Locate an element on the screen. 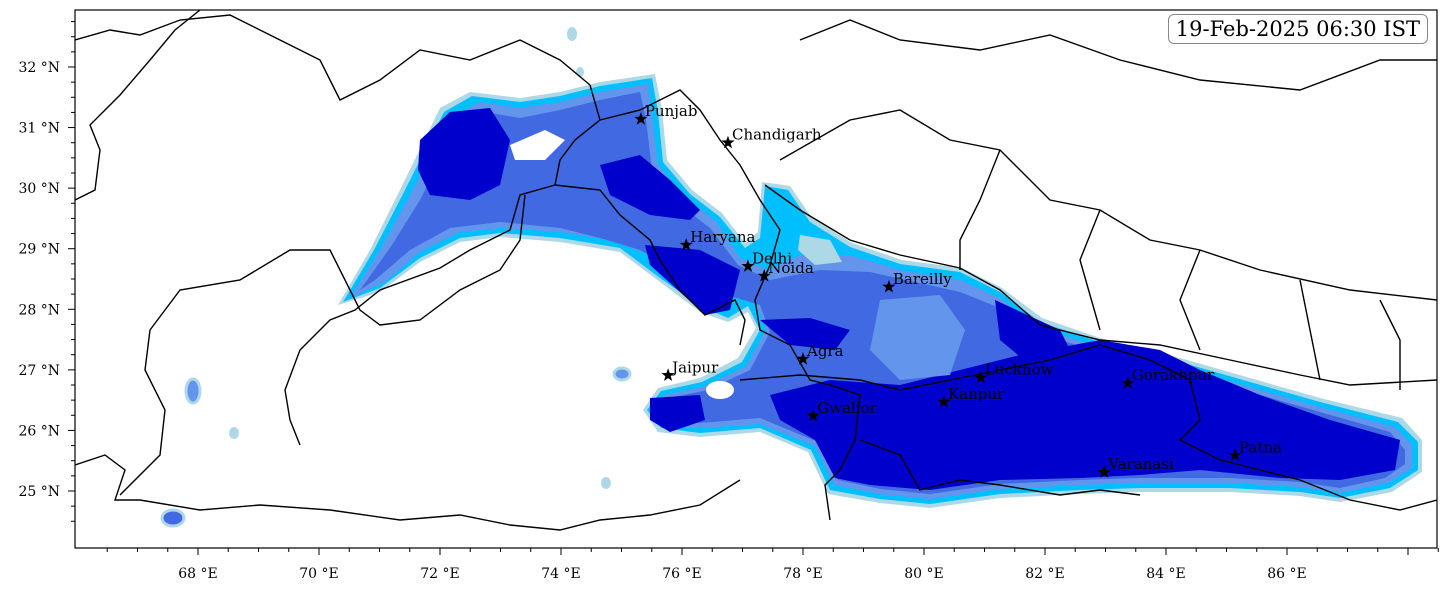  city-label: Punjab is located at coordinates (671, 111).